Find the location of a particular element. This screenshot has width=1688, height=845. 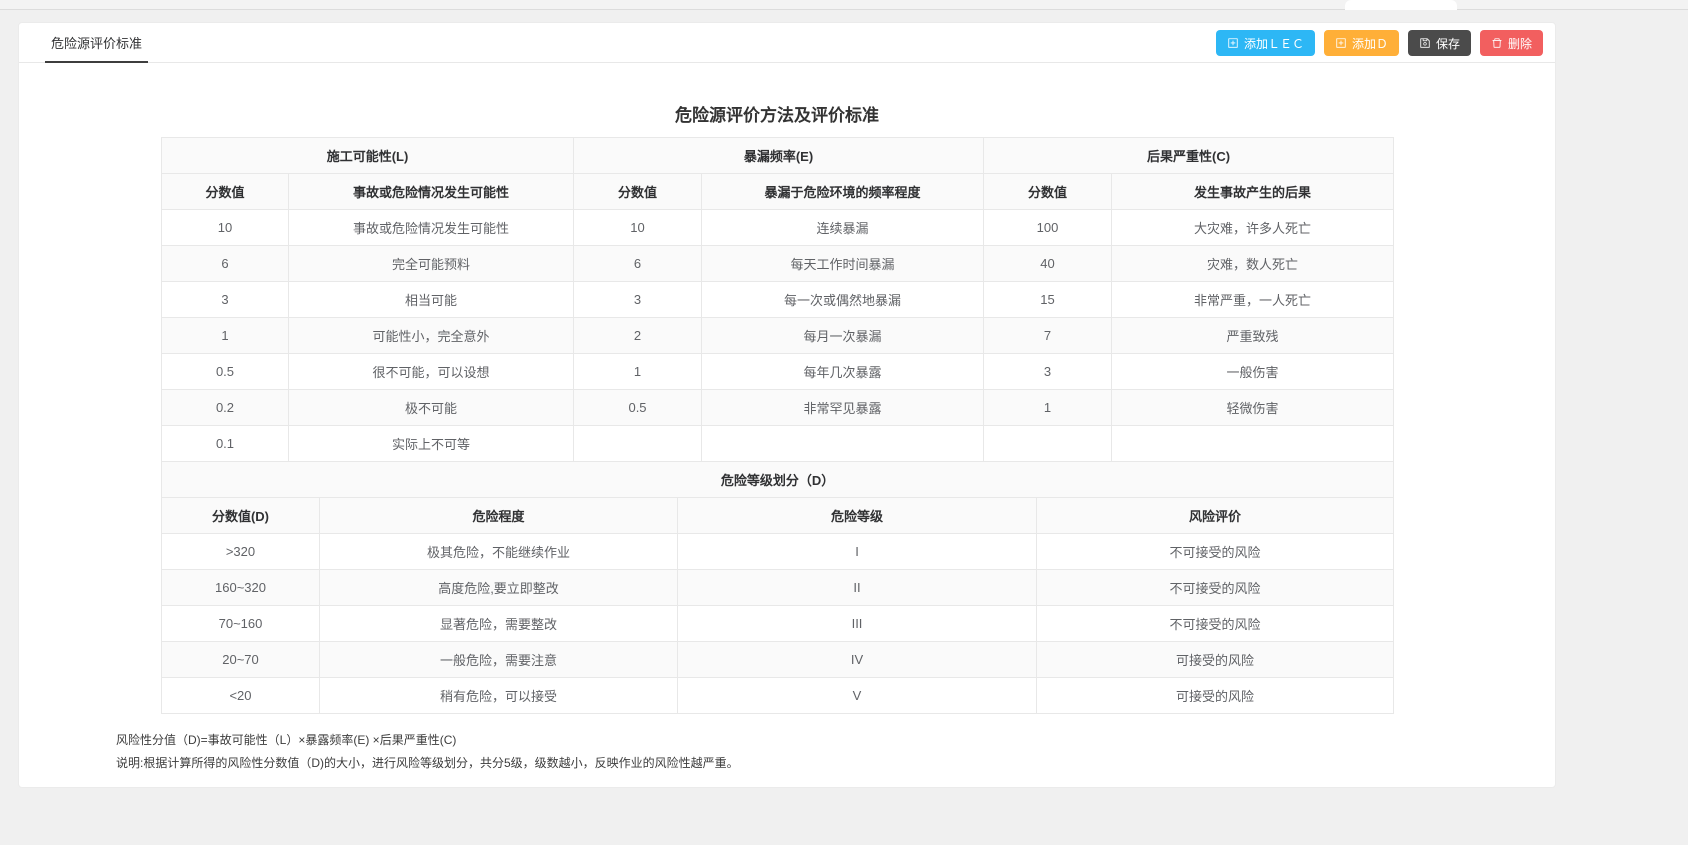

save-icon is located at coordinates (1425, 43).